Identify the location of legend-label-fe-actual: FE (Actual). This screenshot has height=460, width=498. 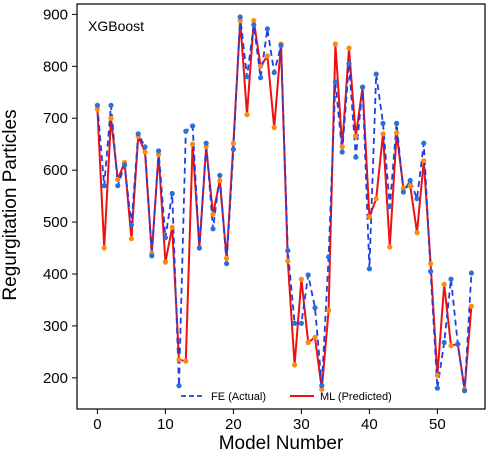
(238, 397).